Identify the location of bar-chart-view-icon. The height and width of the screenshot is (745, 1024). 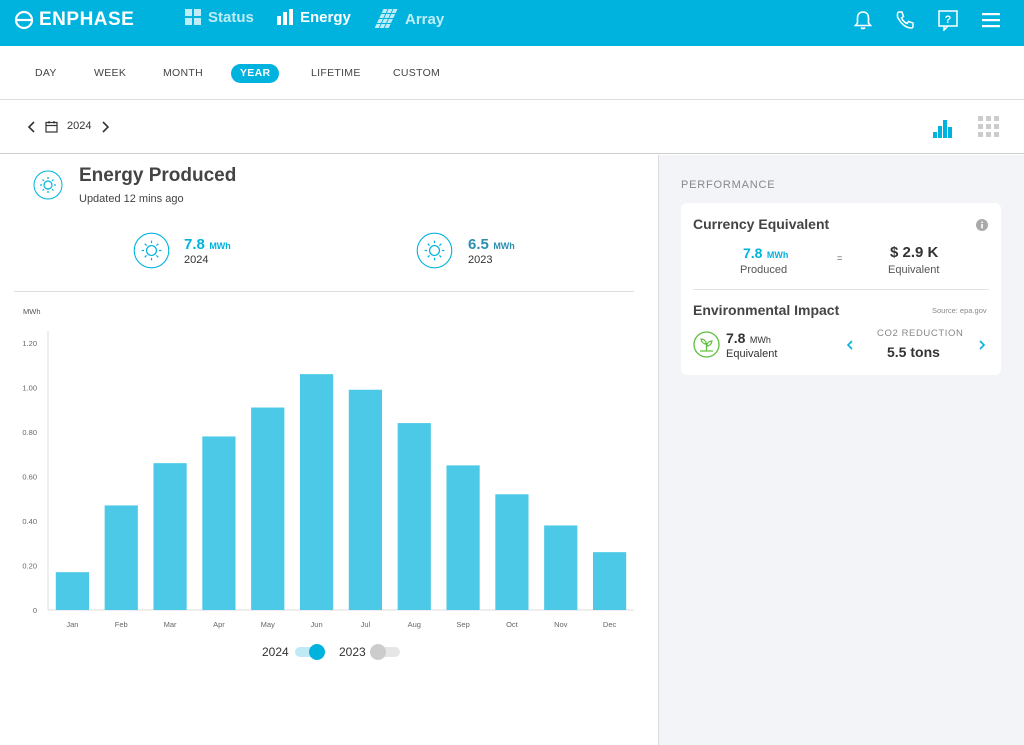
(943, 127).